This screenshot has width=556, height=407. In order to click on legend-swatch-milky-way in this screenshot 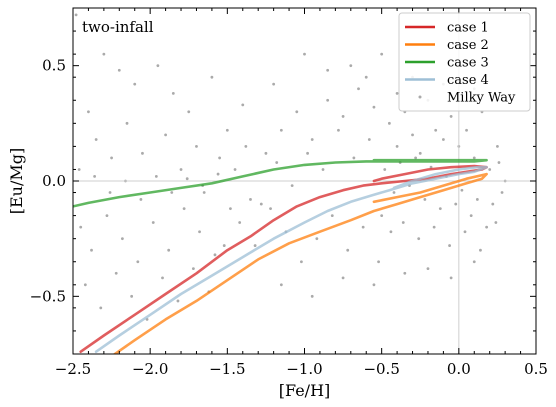, I will do `click(420, 97)`.